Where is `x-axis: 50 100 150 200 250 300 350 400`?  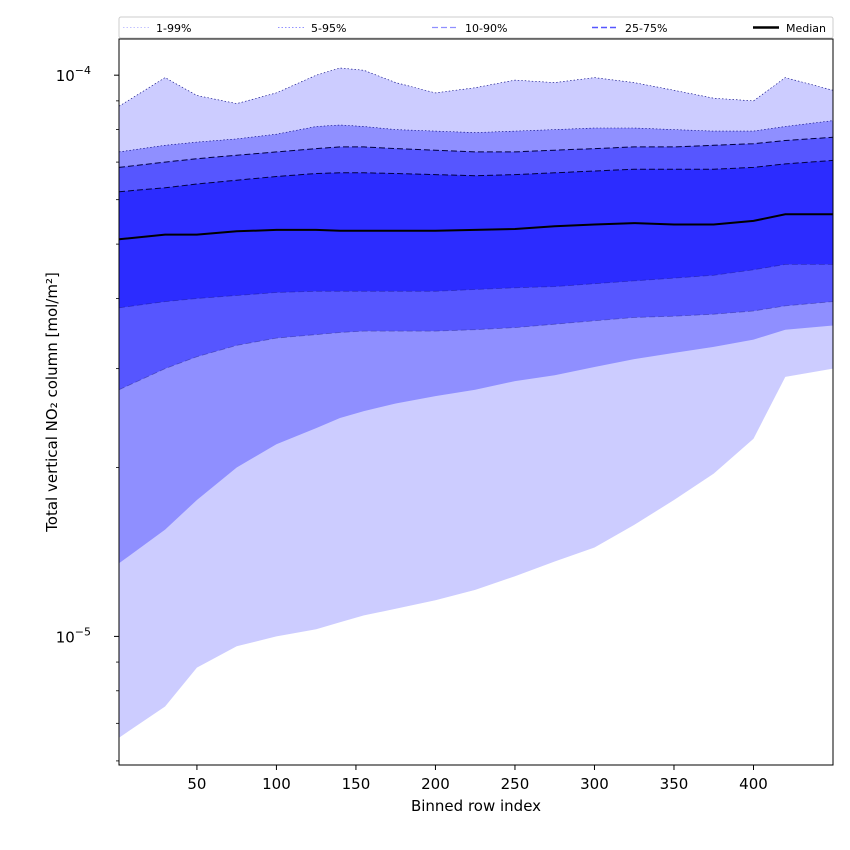
x-axis: 50 100 150 200 250 300 350 400 is located at coordinates (477, 779).